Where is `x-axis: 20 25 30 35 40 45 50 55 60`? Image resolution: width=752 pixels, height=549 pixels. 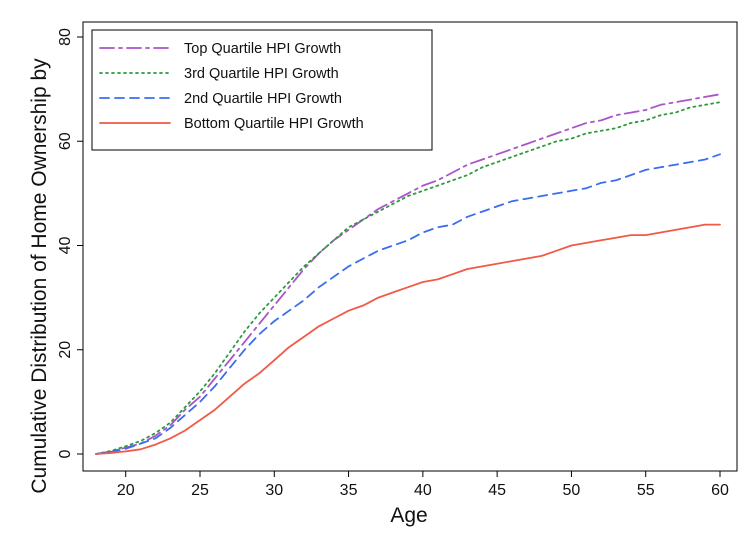
x-axis: 20 25 30 35 40 45 50 55 60 is located at coordinates (423, 485).